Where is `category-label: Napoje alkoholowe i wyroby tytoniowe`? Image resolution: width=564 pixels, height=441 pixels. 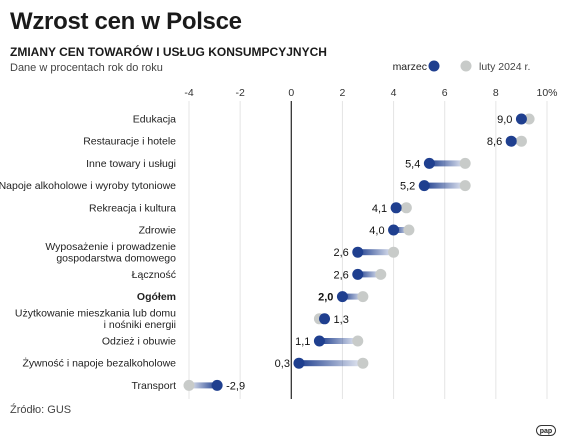 category-label: Napoje alkoholowe i wyroby tytoniowe is located at coordinates (88, 186).